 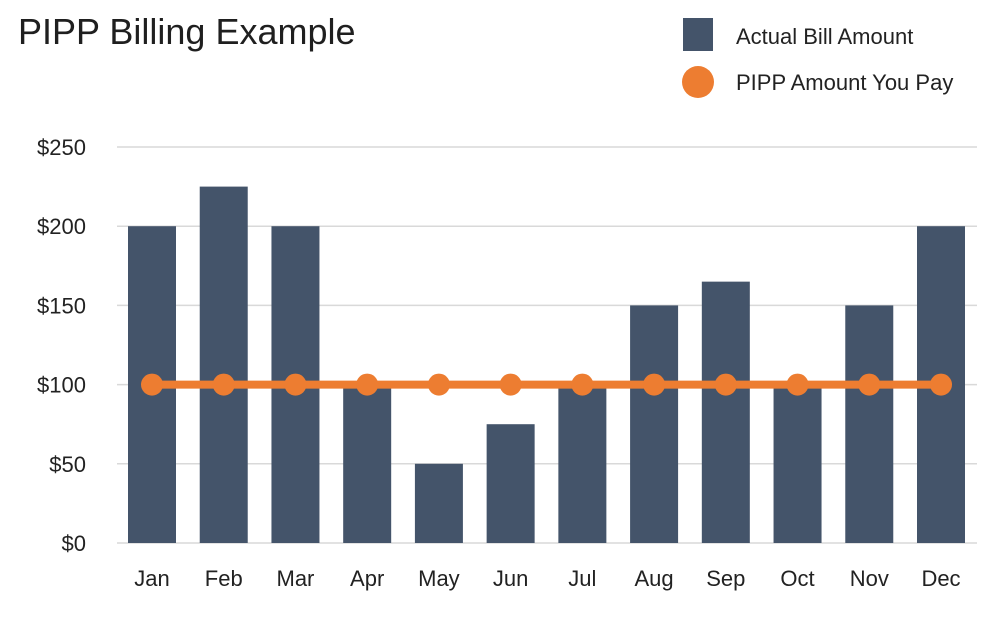 I want to click on pipp-point-jun, so click(x=510, y=384).